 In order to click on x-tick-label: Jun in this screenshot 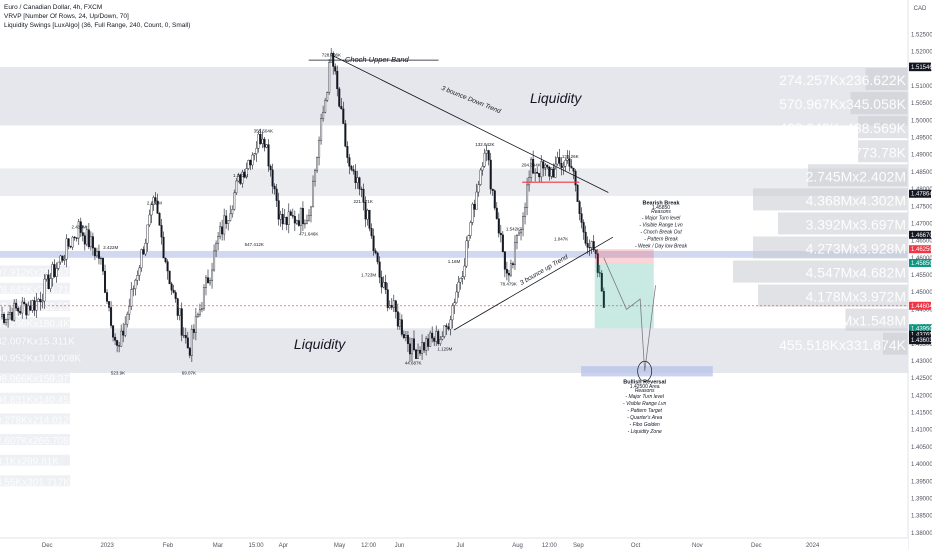, I will do `click(400, 546)`.